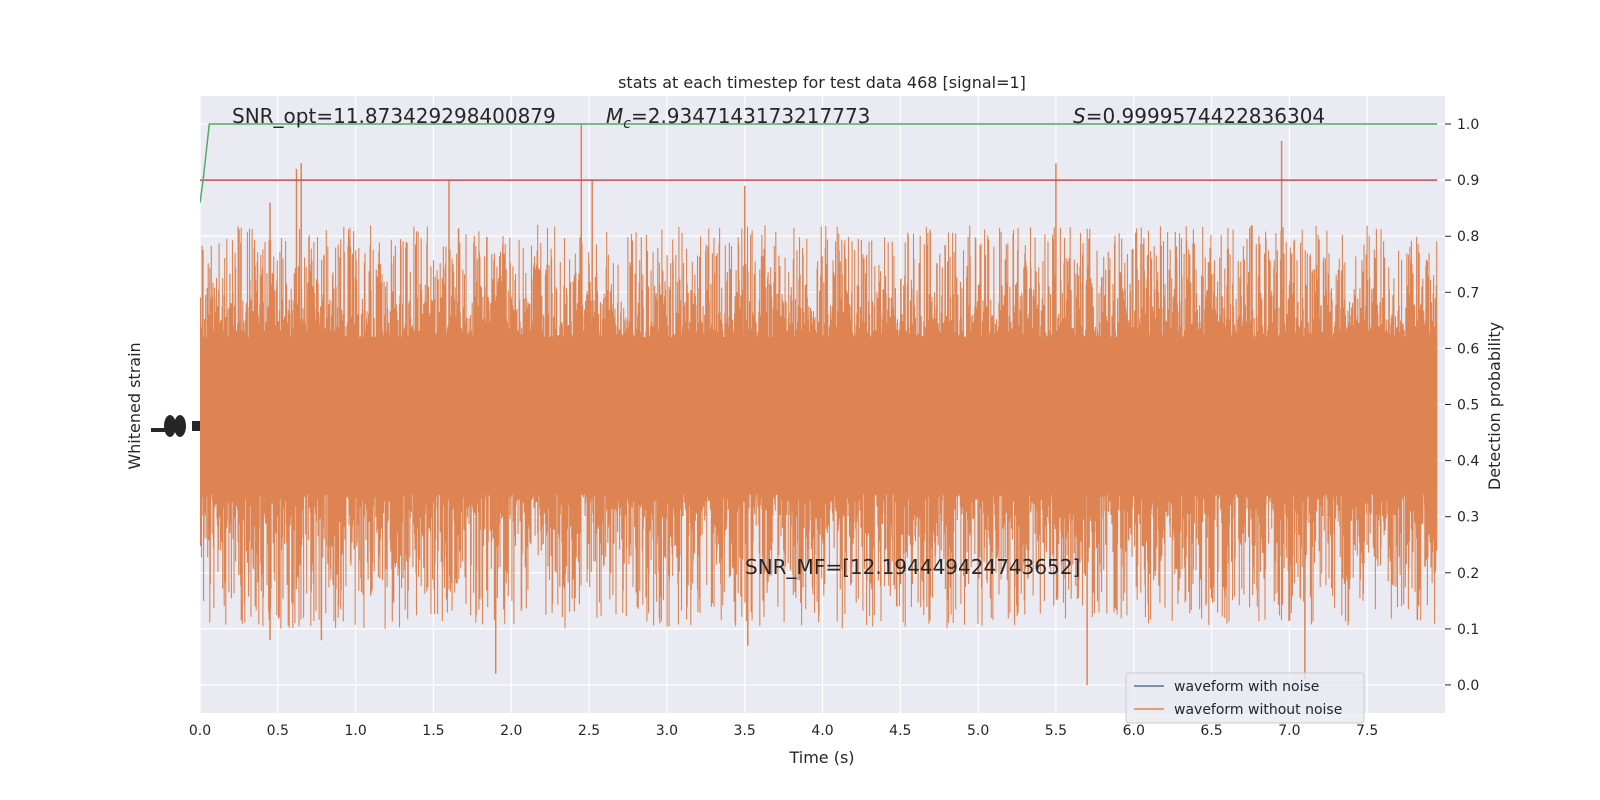 This screenshot has width=1600, height=800. I want to click on mc-symbol: M, so click(614, 116).